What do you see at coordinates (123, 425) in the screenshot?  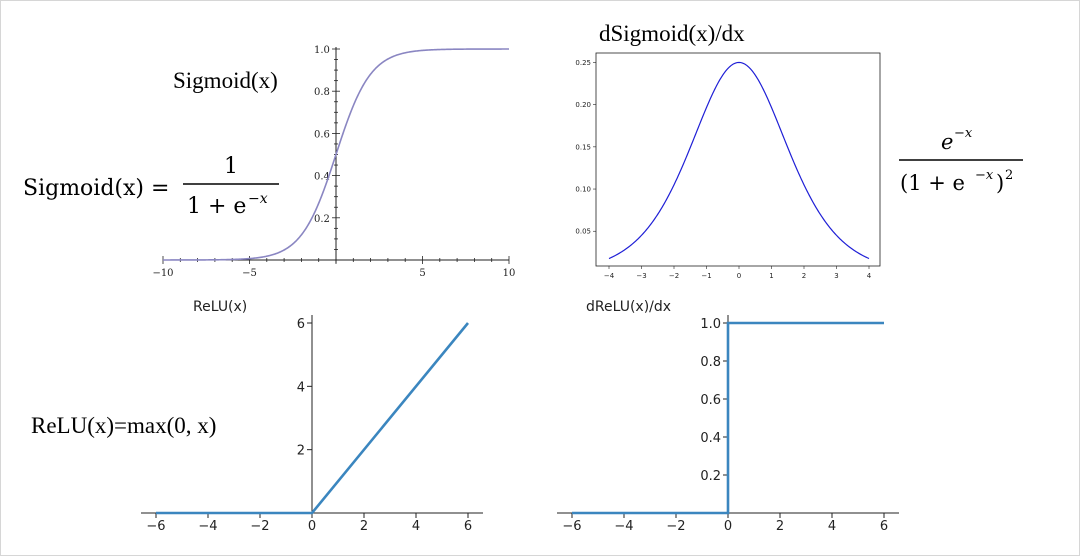 I see `relu-formula: ReLU(x)=max(0, x)` at bounding box center [123, 425].